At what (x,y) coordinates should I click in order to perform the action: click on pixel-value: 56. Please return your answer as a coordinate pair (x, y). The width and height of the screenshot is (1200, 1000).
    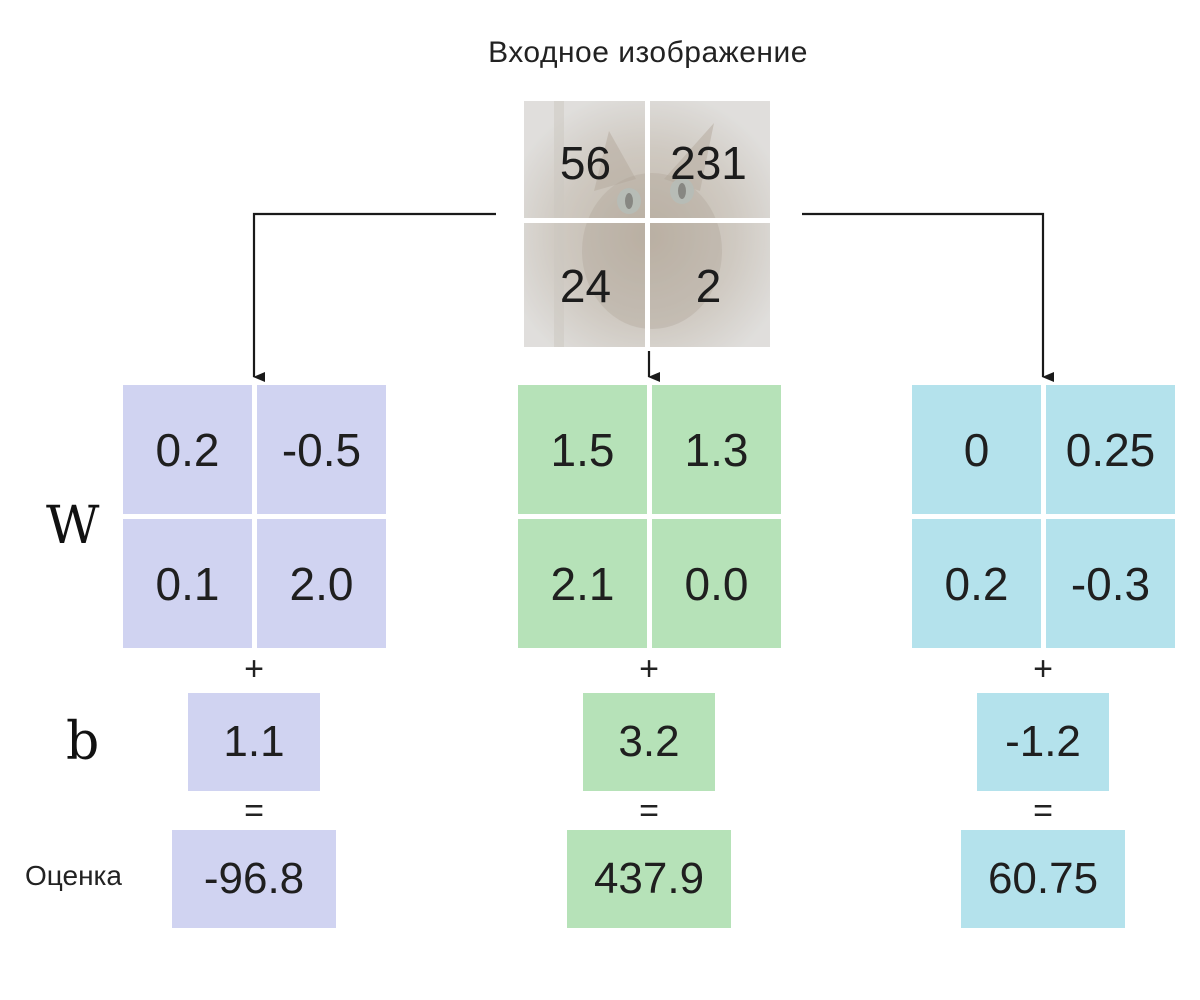
    Looking at the image, I should click on (585, 162).